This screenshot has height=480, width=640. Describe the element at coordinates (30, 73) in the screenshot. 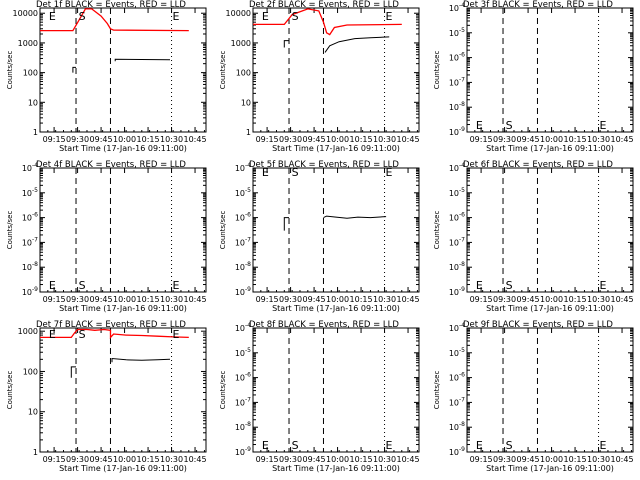

I see `y-tick-label: 100` at that location.